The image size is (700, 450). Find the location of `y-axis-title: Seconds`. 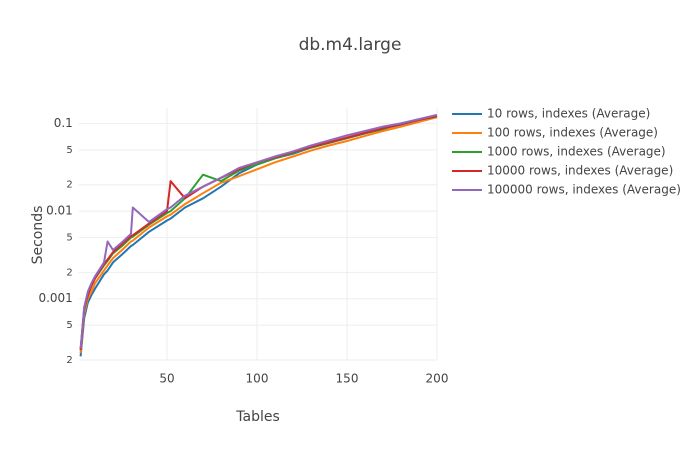

y-axis-title: Seconds is located at coordinates (38, 235).